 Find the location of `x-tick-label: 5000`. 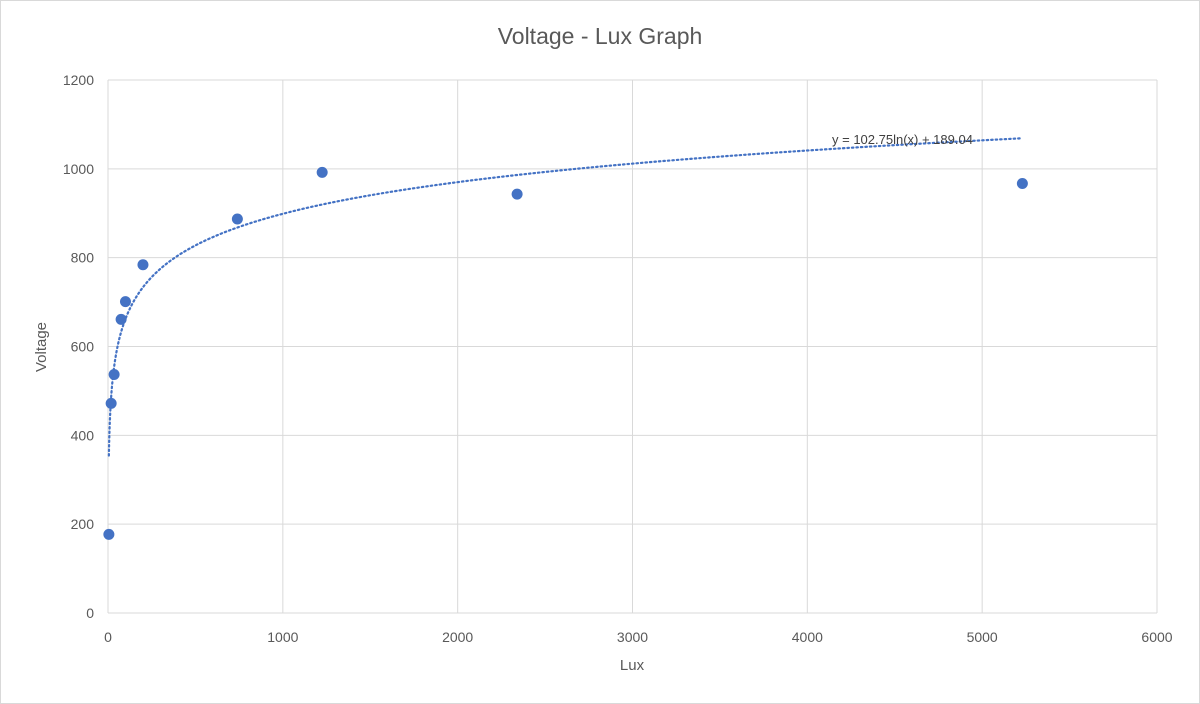

x-tick-label: 5000 is located at coordinates (982, 637).